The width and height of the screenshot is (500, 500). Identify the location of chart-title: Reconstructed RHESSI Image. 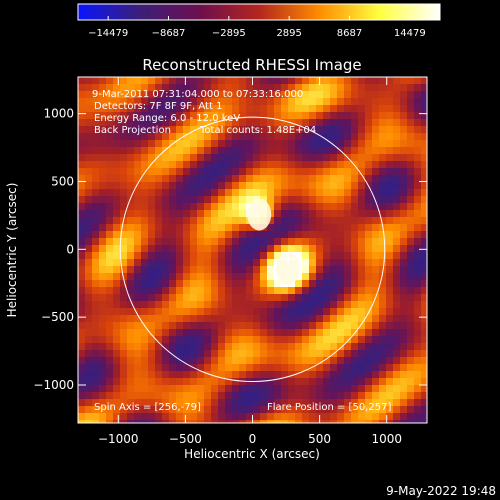
(251, 65).